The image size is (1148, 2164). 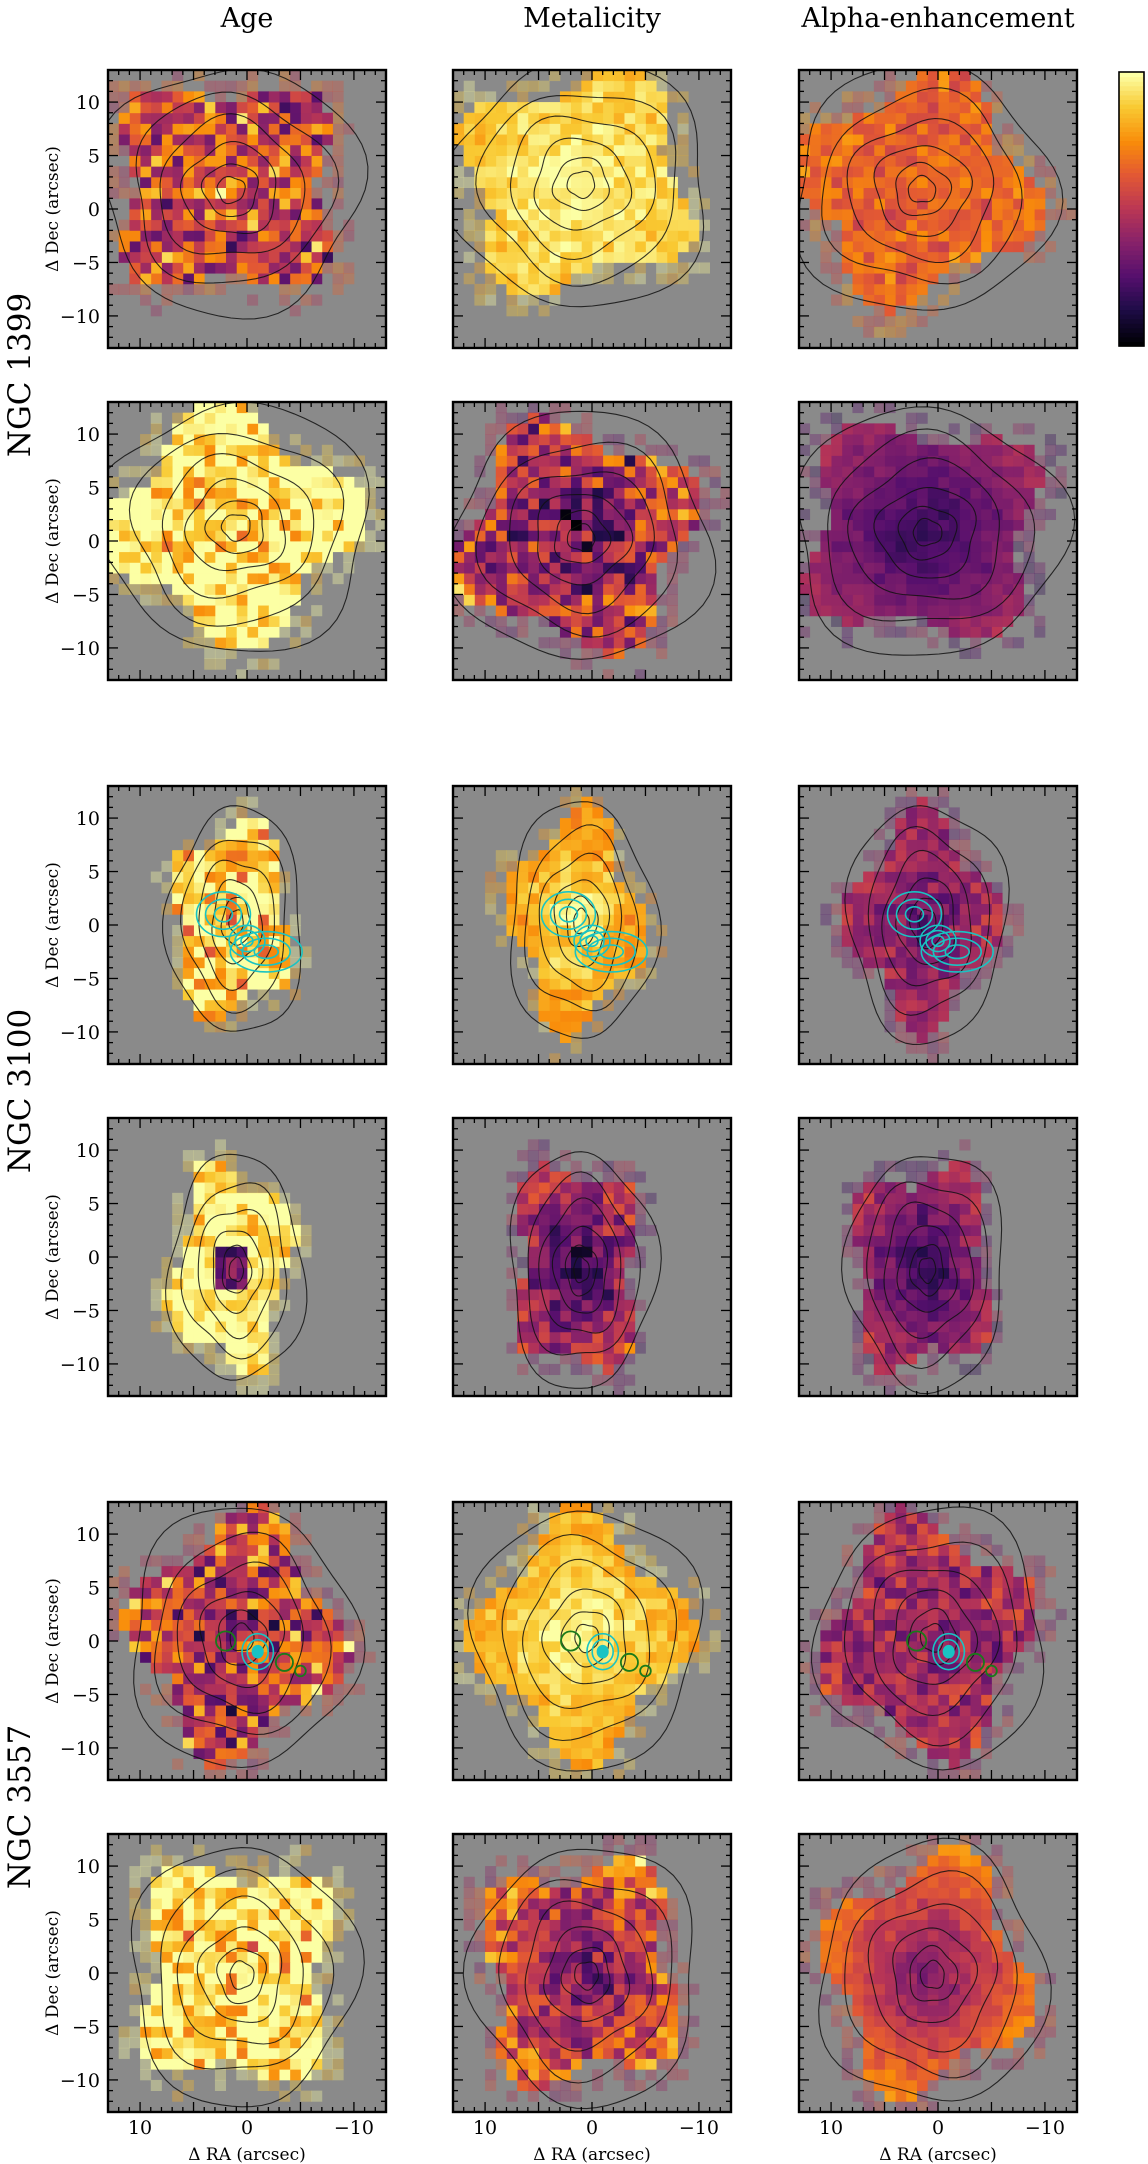 What do you see at coordinates (592, 18) in the screenshot?
I see `column-title-metalicity: Metalicity` at bounding box center [592, 18].